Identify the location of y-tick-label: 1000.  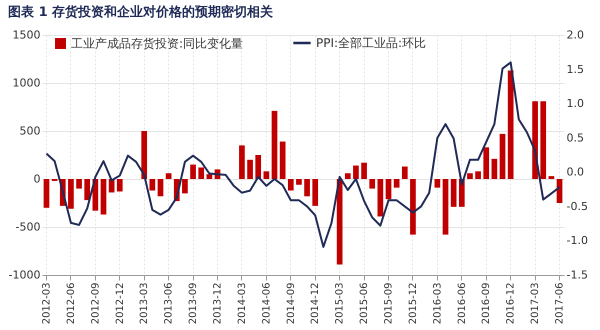
(26, 83).